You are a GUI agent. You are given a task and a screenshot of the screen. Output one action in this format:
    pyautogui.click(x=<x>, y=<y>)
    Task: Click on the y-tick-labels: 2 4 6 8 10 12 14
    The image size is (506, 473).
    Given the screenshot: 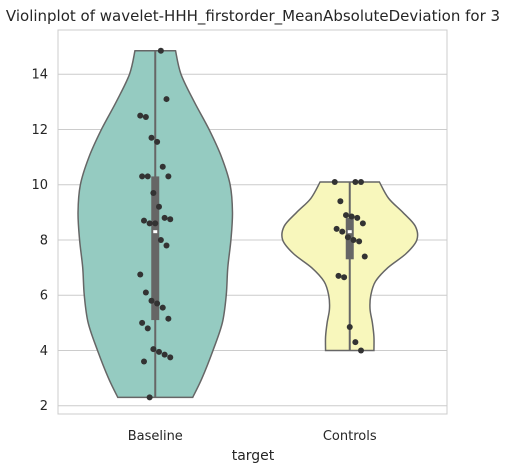 What is the action you would take?
    pyautogui.click(x=39, y=241)
    